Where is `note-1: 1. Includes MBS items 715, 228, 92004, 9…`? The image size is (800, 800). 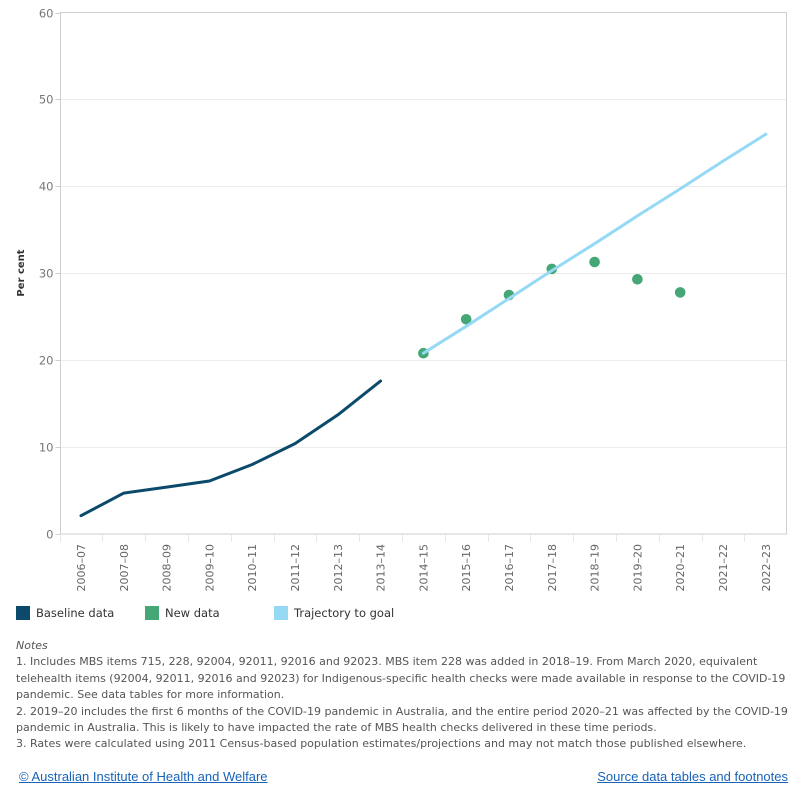 note-1: 1. Includes MBS items 715, 228, 92004, 9… is located at coordinates (401, 678).